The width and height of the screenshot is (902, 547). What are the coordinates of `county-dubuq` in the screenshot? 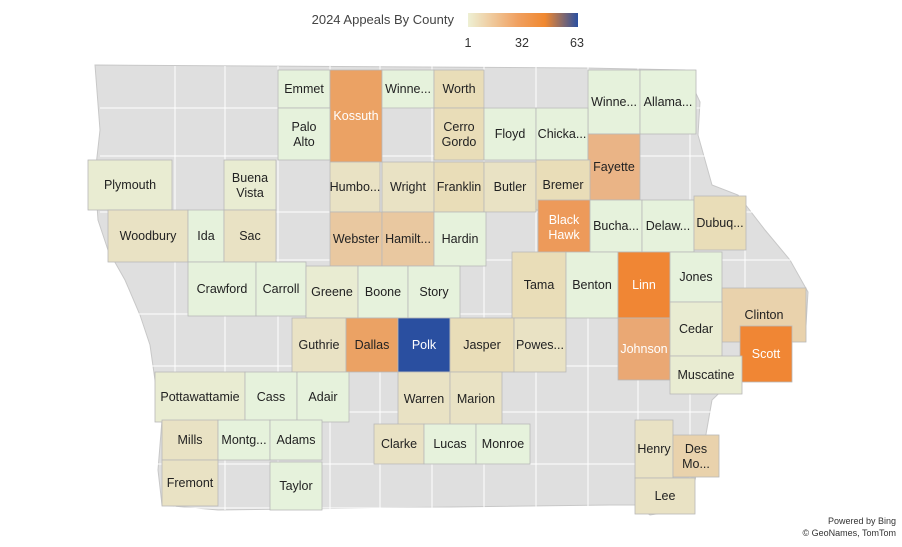 It's located at (720, 223).